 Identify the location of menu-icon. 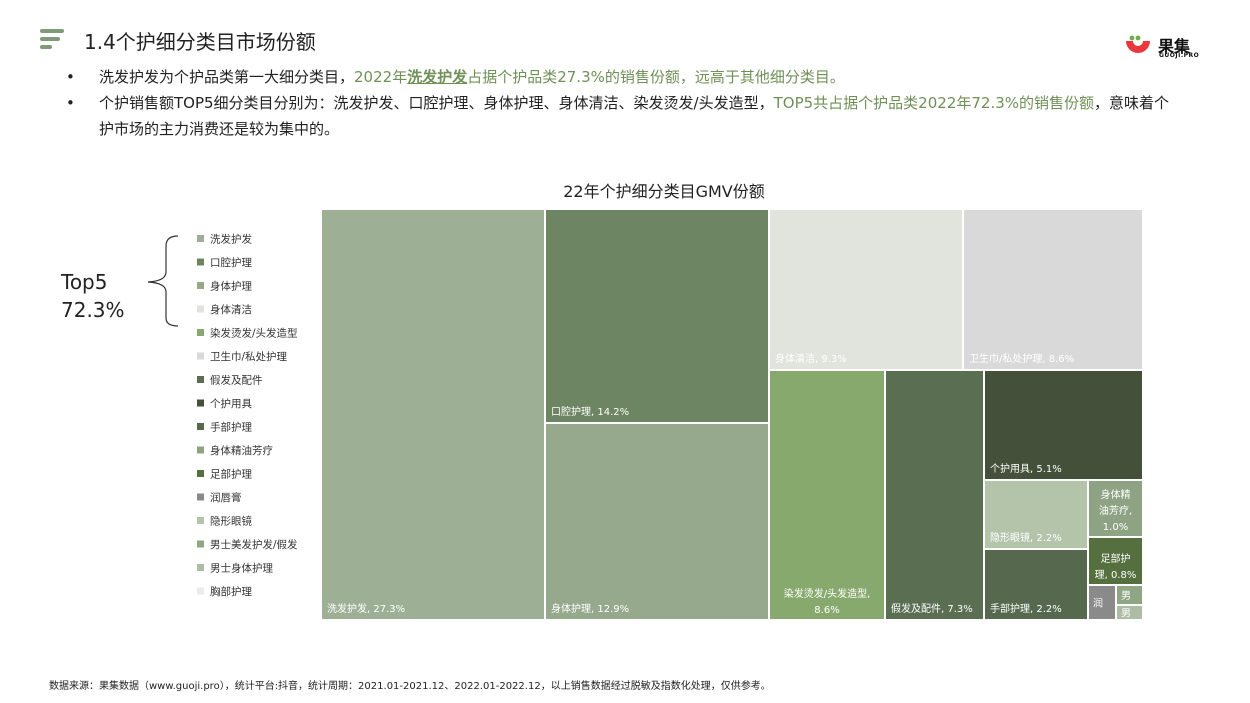
(52, 39).